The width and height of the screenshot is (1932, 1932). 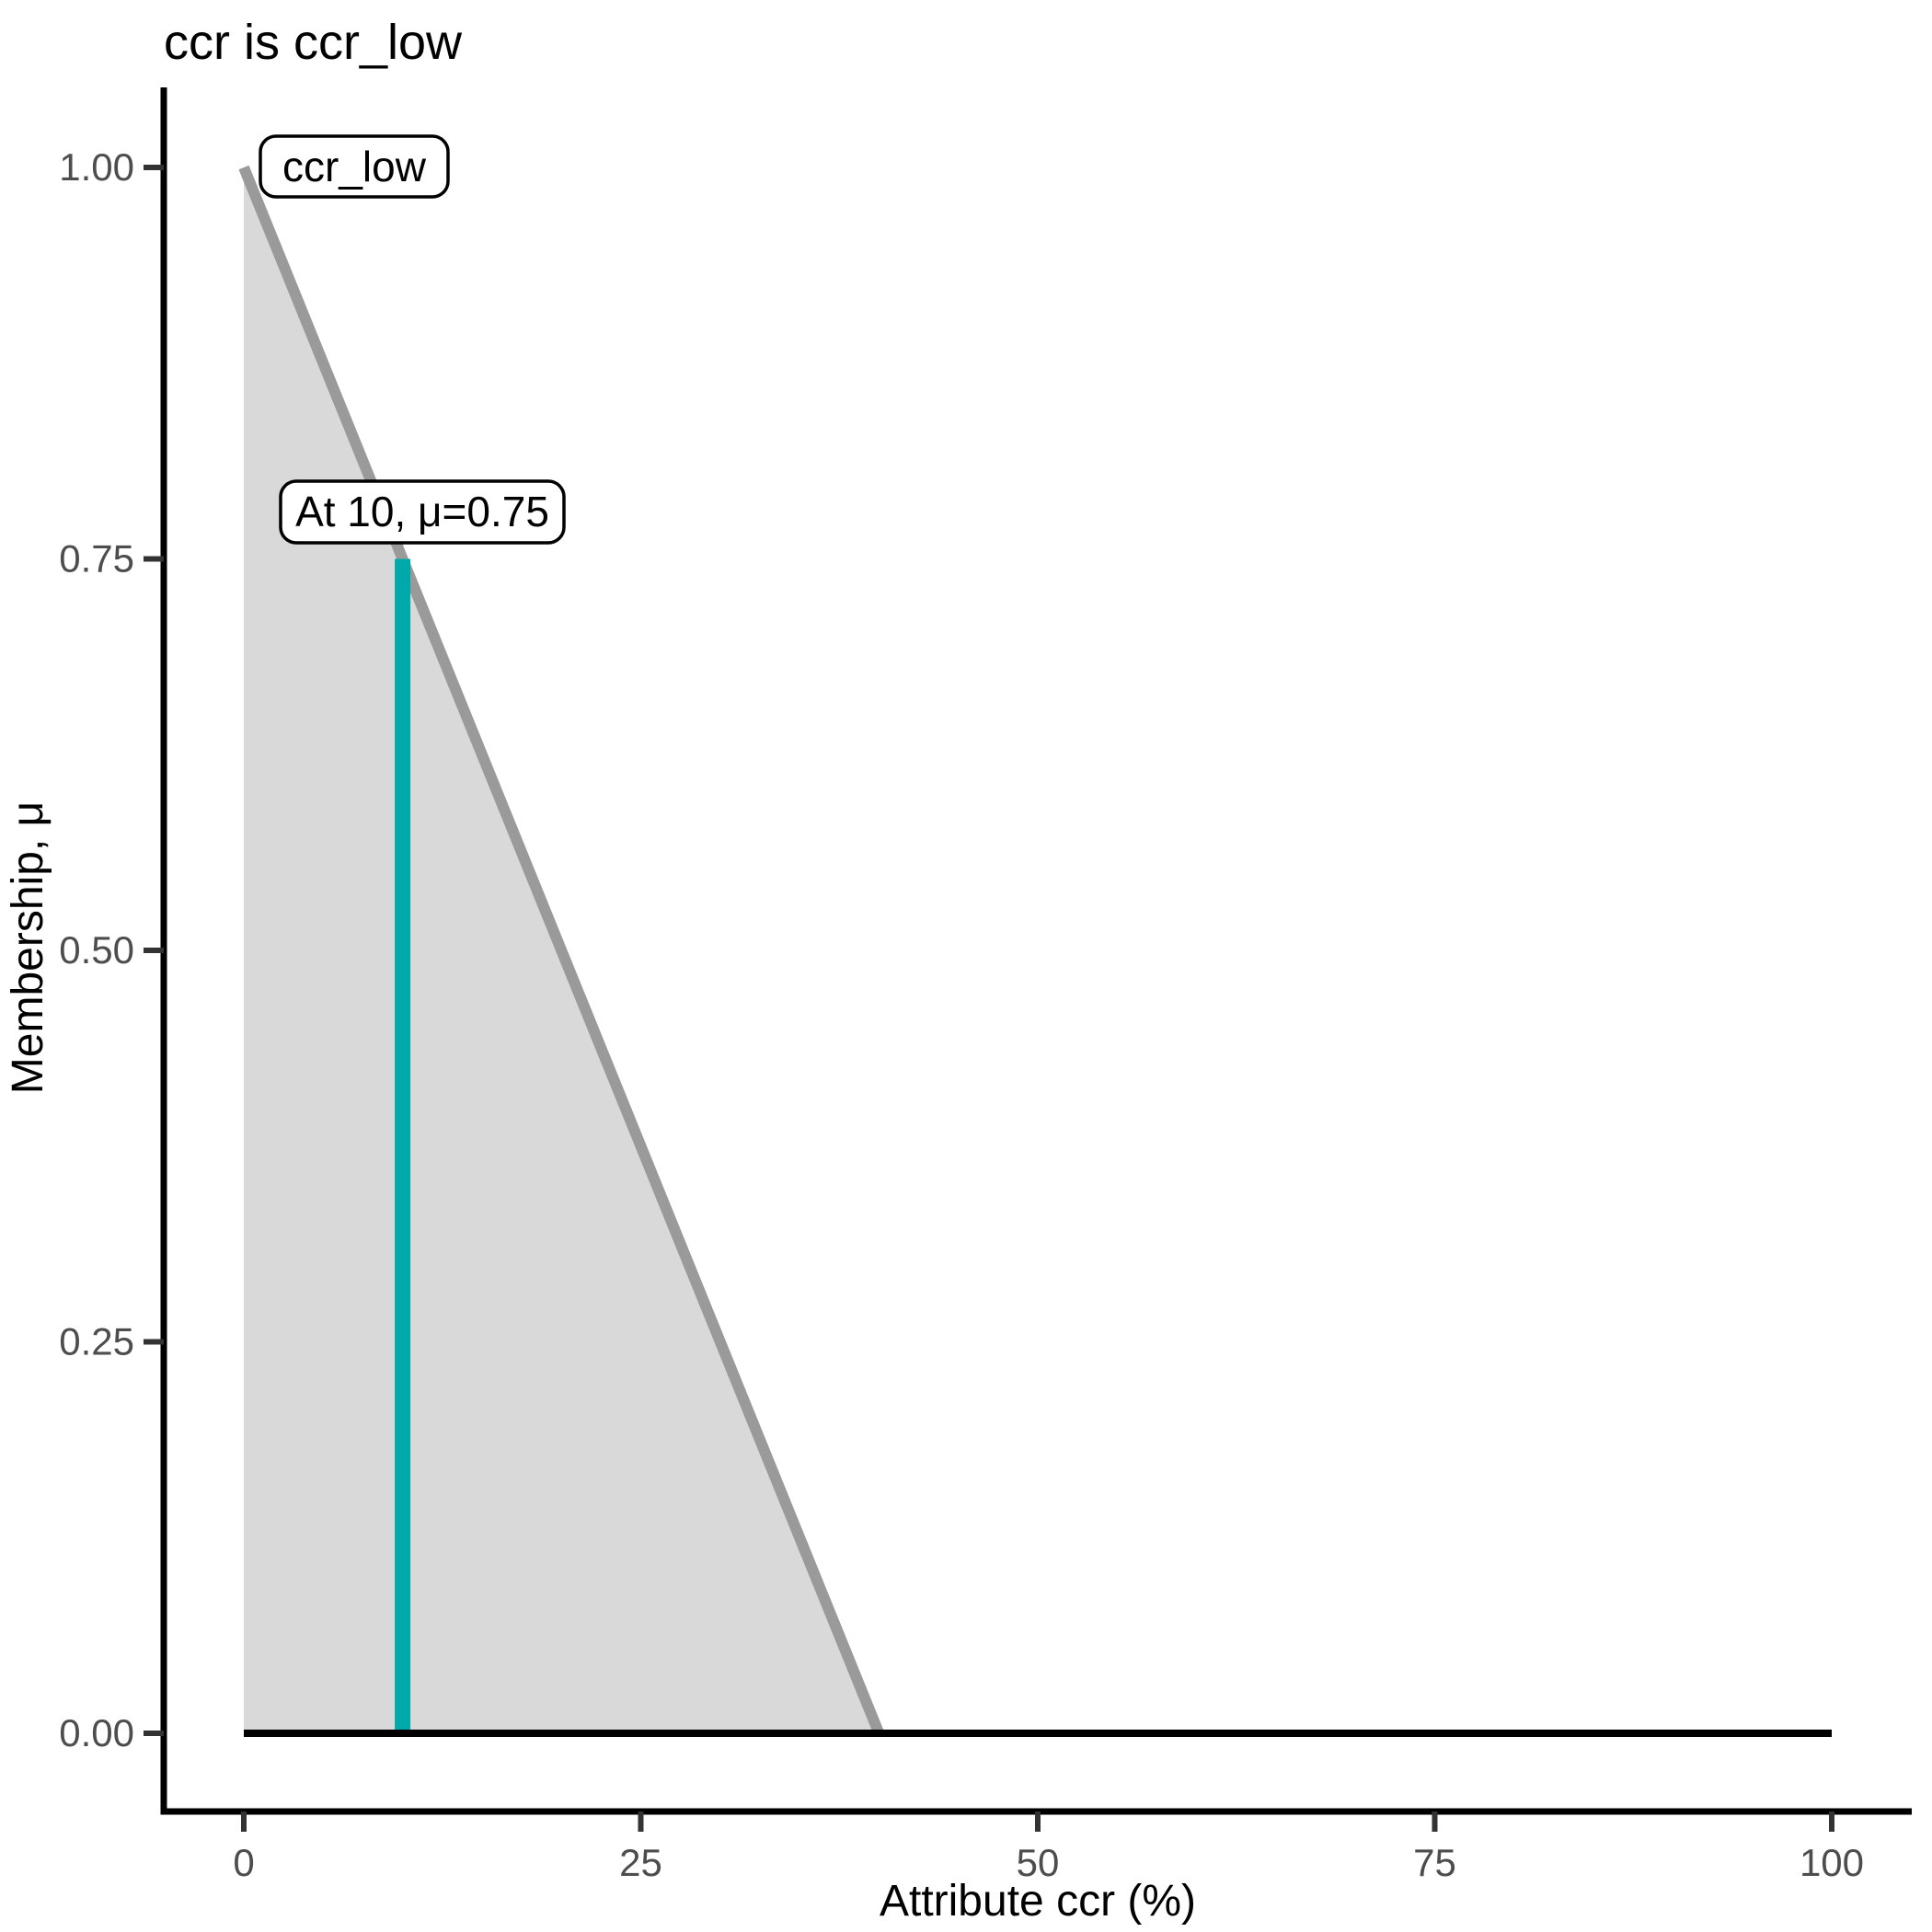 What do you see at coordinates (313, 42) in the screenshot?
I see `chart-title: ccr is ccr_low` at bounding box center [313, 42].